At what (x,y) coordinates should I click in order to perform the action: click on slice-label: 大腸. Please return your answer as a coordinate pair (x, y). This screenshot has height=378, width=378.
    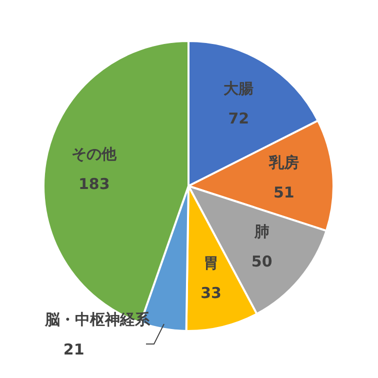
    Looking at the image, I should click on (239, 88).